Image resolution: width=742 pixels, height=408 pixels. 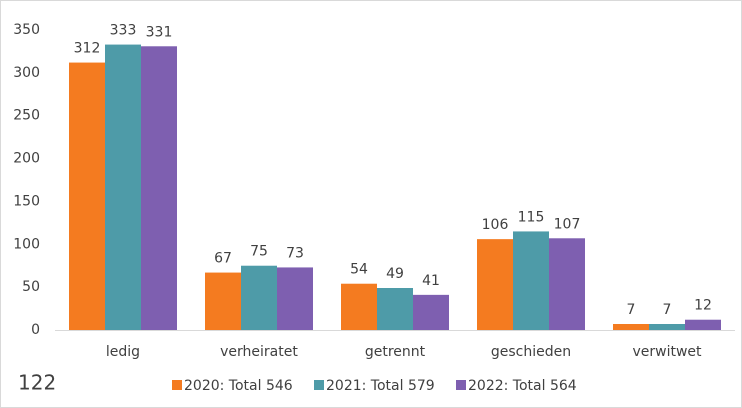 What do you see at coordinates (37, 383) in the screenshot?
I see `page-number: 122` at bounding box center [37, 383].